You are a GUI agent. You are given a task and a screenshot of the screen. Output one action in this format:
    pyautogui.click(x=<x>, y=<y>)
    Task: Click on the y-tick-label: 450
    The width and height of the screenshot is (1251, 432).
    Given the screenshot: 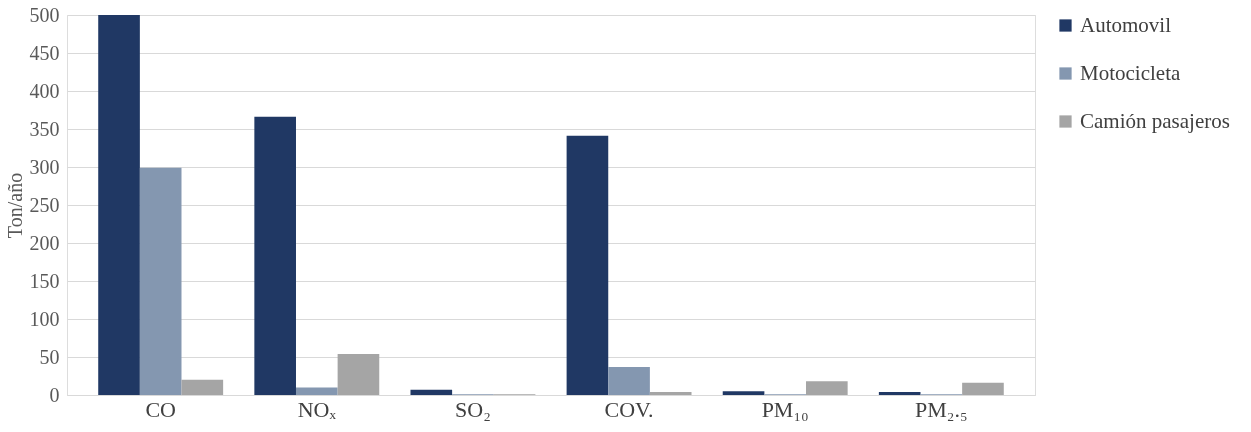 What is the action you would take?
    pyautogui.click(x=44, y=52)
    